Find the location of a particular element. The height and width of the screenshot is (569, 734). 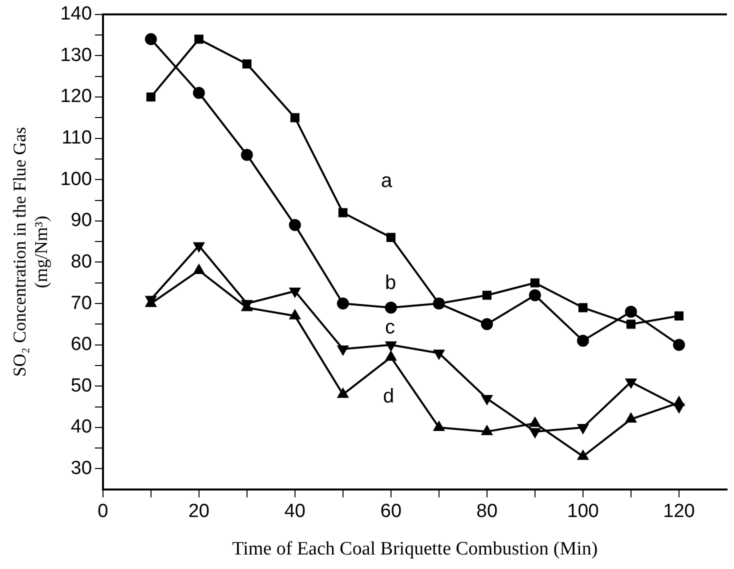

x-axis-title: Time of Each Coal Briquette Combustion (Min) is located at coordinates (415, 549).